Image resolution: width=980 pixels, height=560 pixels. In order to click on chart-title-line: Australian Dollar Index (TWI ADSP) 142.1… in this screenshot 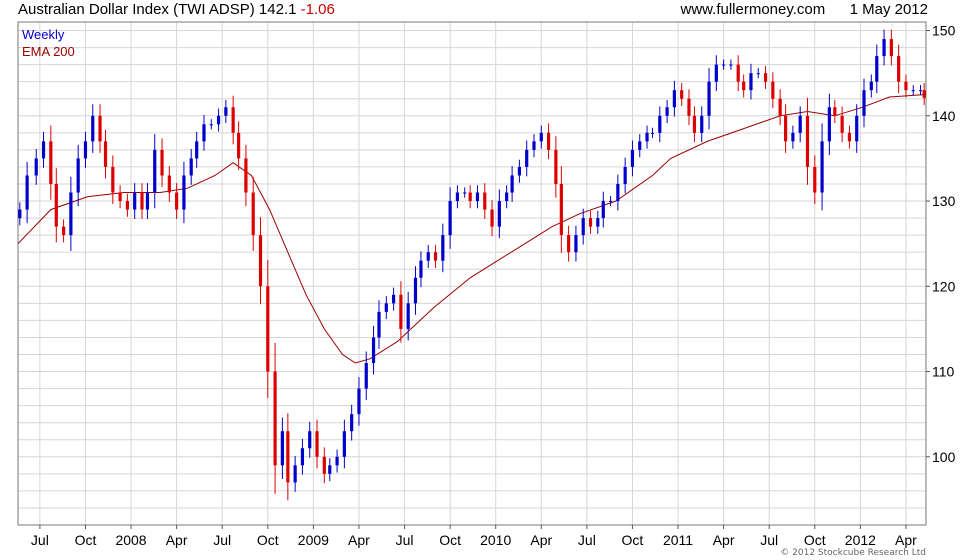, I will do `click(176, 9)`.